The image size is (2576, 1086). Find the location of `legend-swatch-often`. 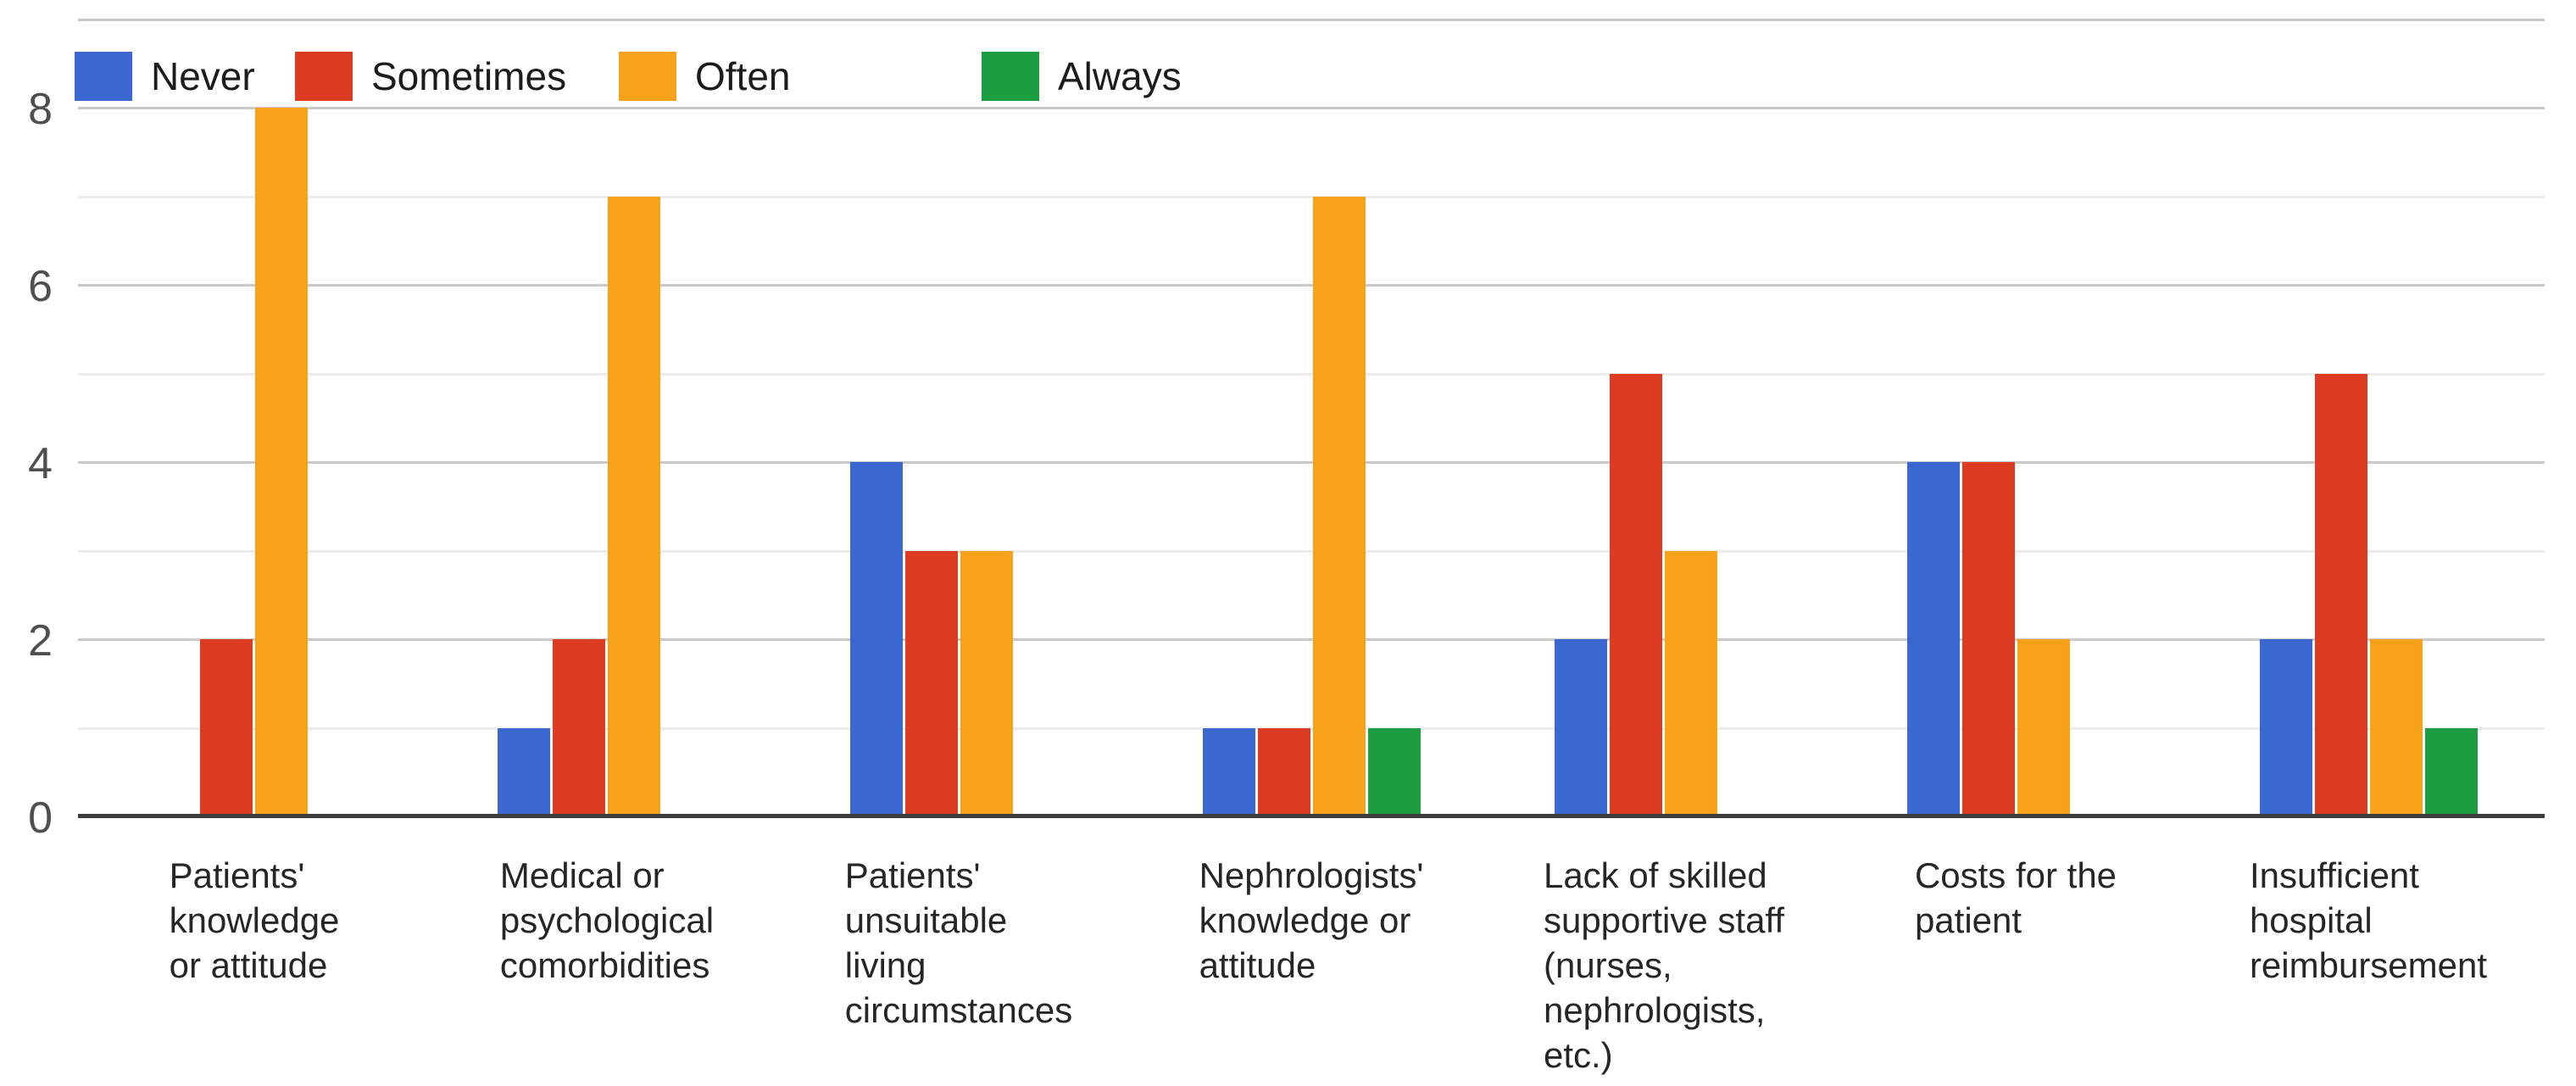

legend-swatch-often is located at coordinates (647, 76).